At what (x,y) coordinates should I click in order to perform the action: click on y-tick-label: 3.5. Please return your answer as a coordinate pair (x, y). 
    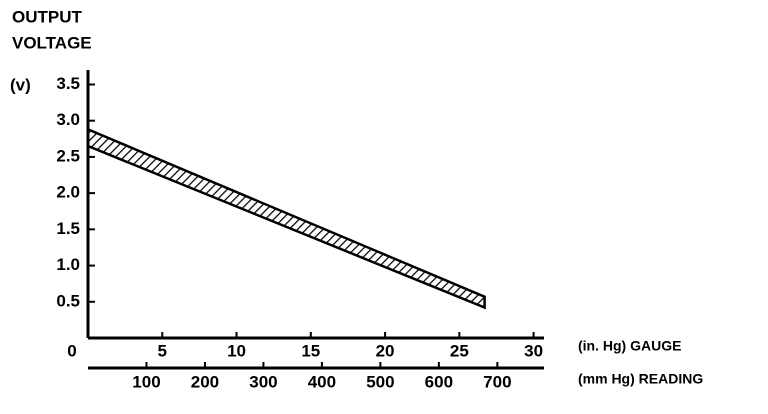
    Looking at the image, I should click on (68, 83).